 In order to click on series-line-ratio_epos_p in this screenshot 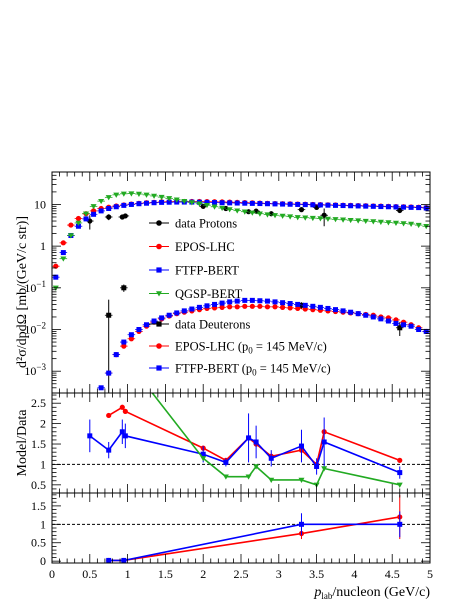, I will do `click(254, 436)`.